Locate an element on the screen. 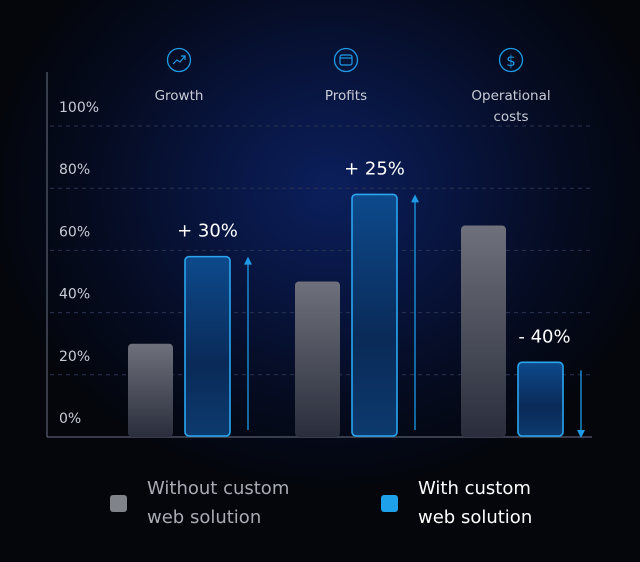  y-tick-label: 20% is located at coordinates (74, 357).